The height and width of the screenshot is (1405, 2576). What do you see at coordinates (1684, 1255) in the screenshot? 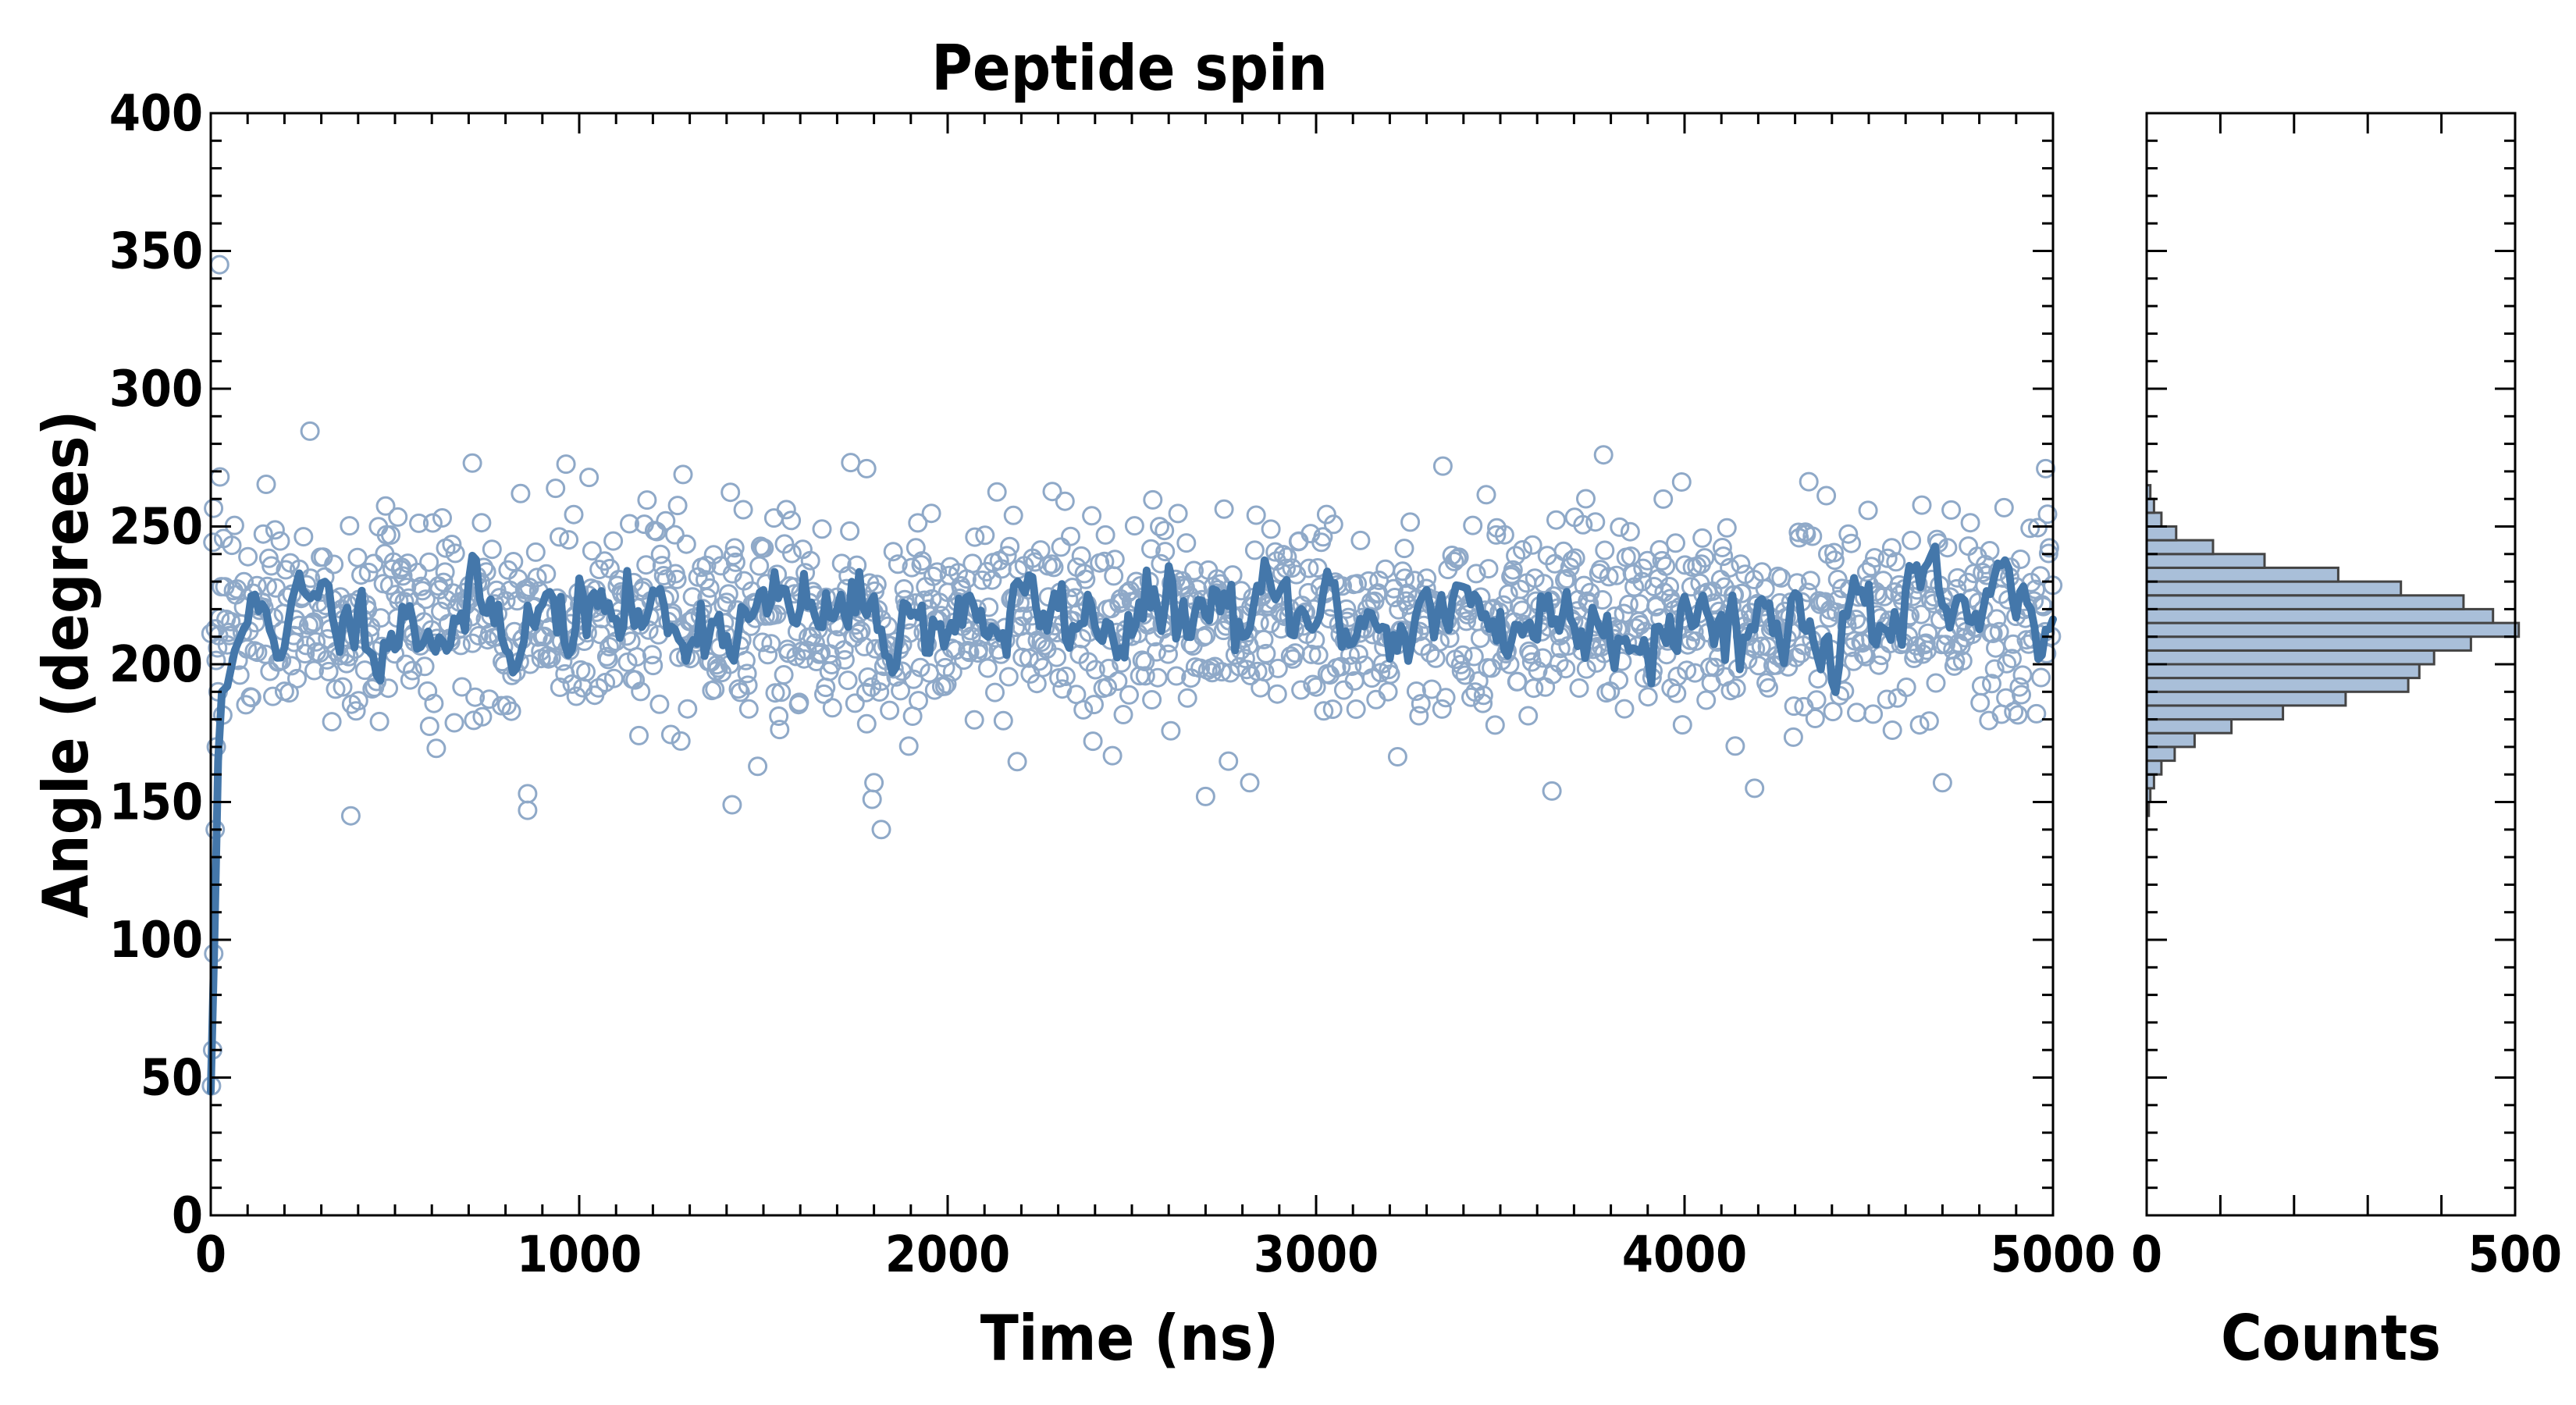
I see `x-tick-label: 4000` at bounding box center [1684, 1255].